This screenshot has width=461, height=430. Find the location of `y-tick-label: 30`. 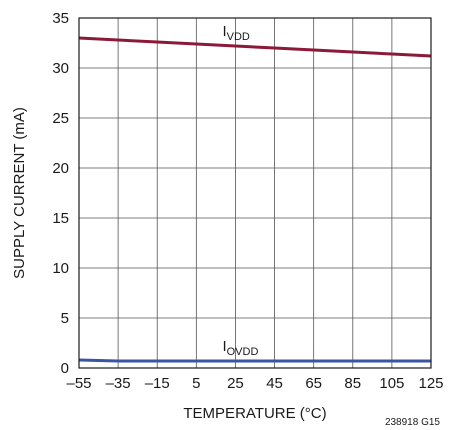

y-tick-label: 30 is located at coordinates (60, 68).